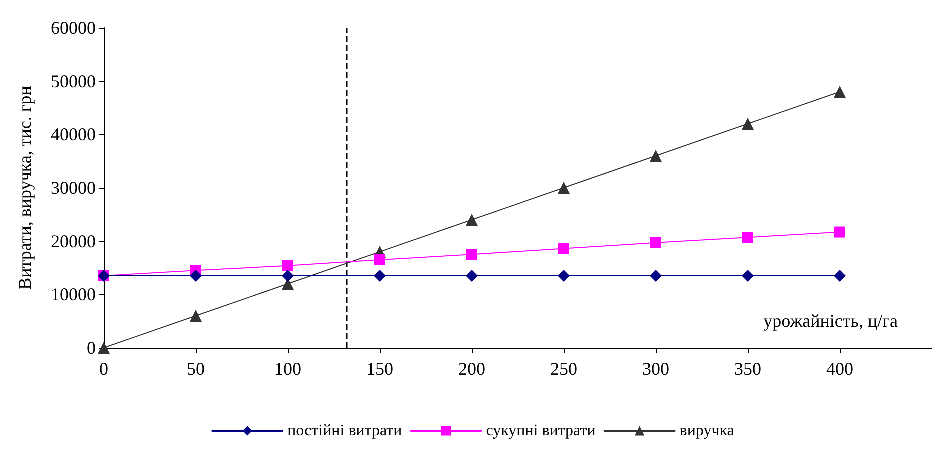 Image resolution: width=946 pixels, height=458 pixels. What do you see at coordinates (564, 369) in the screenshot?
I see `x-tick-label: 250` at bounding box center [564, 369].